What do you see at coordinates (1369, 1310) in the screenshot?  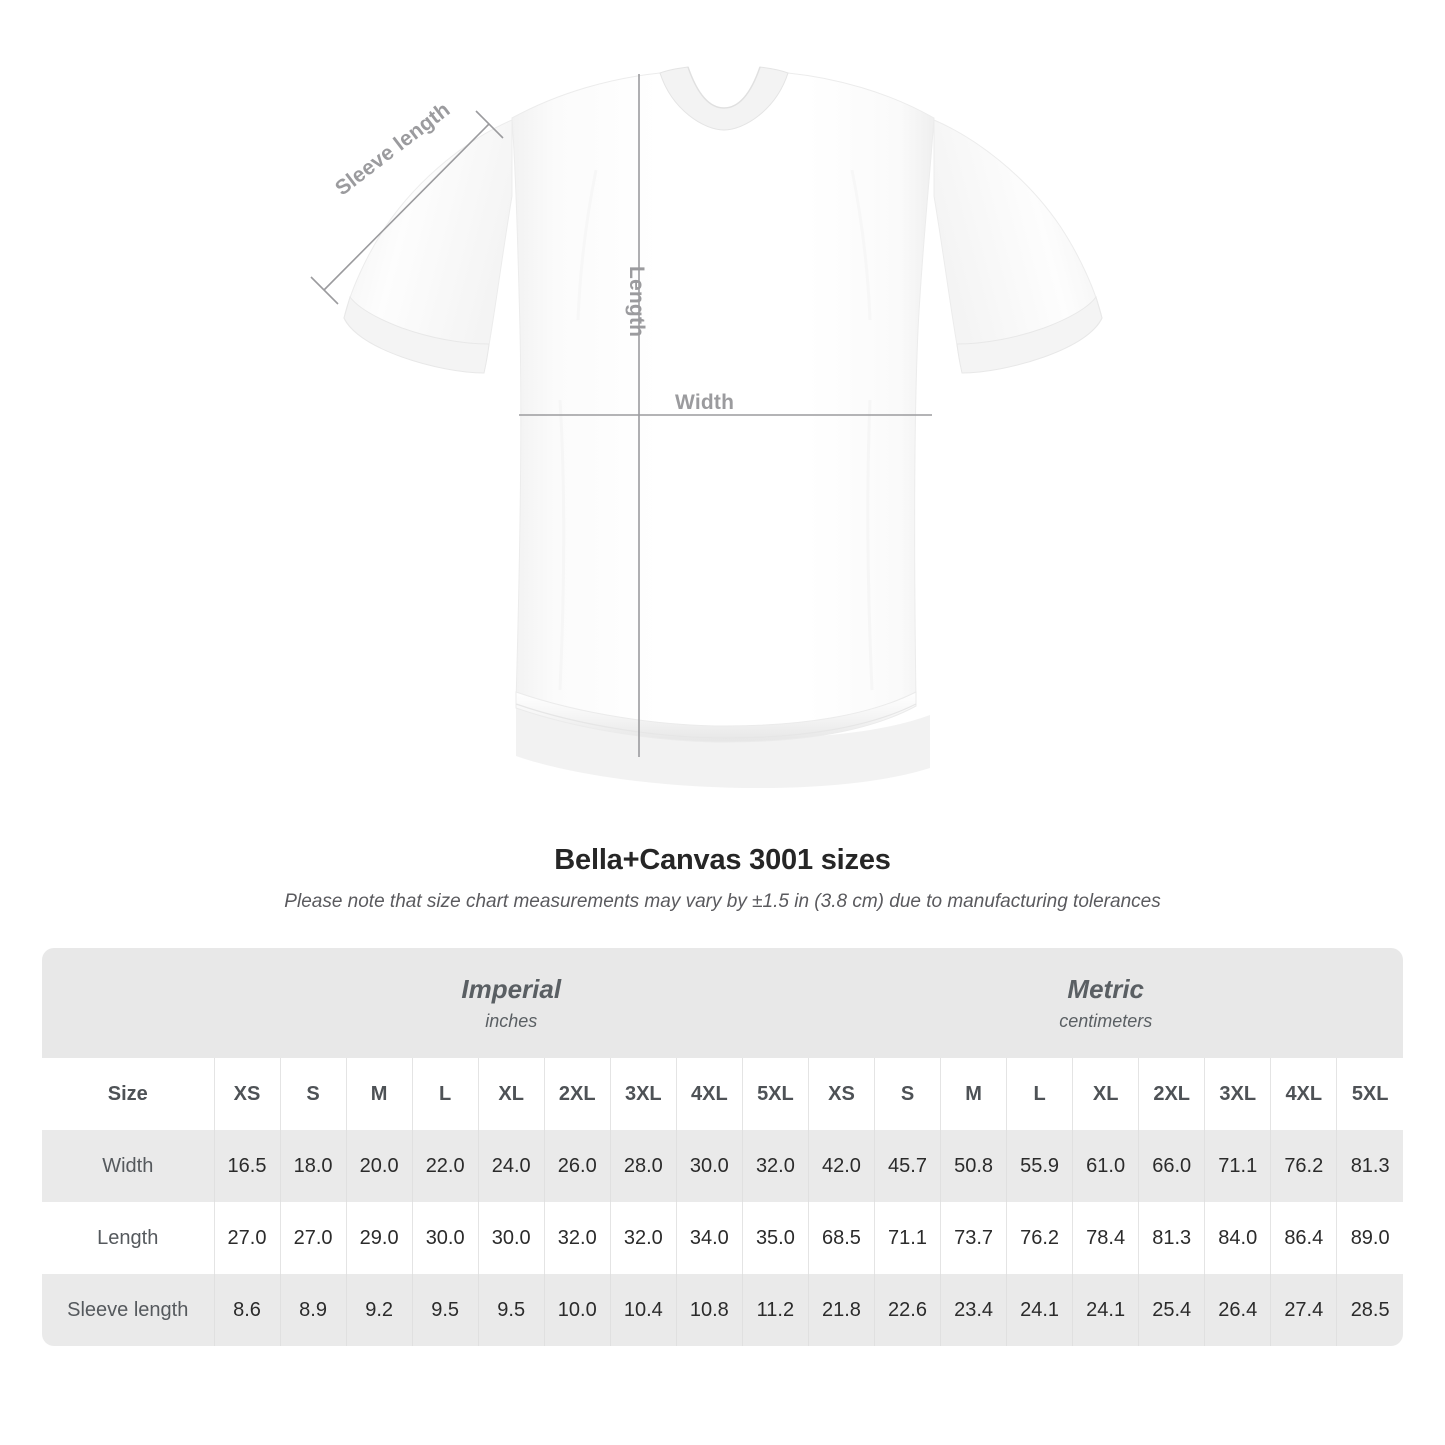 I see `cell-sleeve-length-metric-5xl: 28.5` at bounding box center [1369, 1310].